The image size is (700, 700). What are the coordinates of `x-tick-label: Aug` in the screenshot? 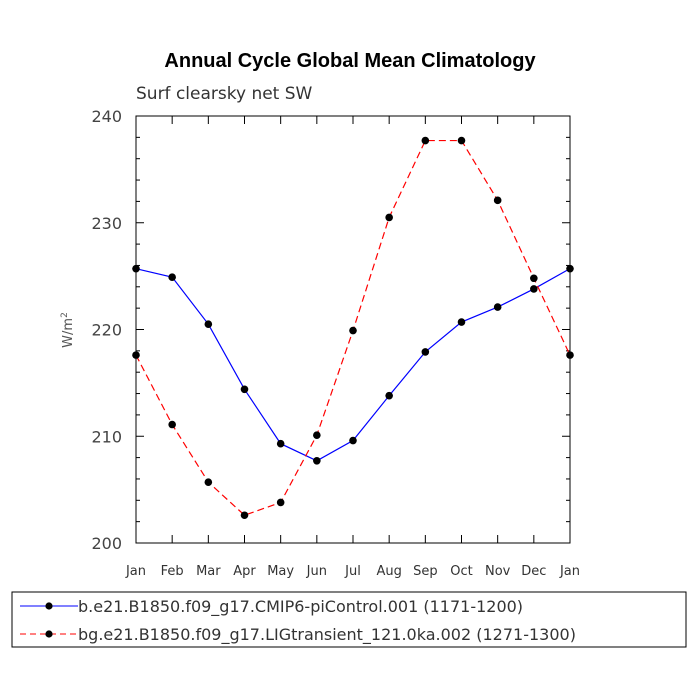 It's located at (388, 571).